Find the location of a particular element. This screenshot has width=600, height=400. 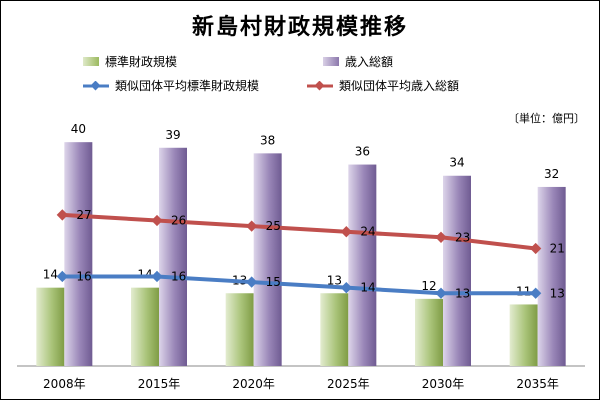

line-value-label: 25 is located at coordinates (273, 226).